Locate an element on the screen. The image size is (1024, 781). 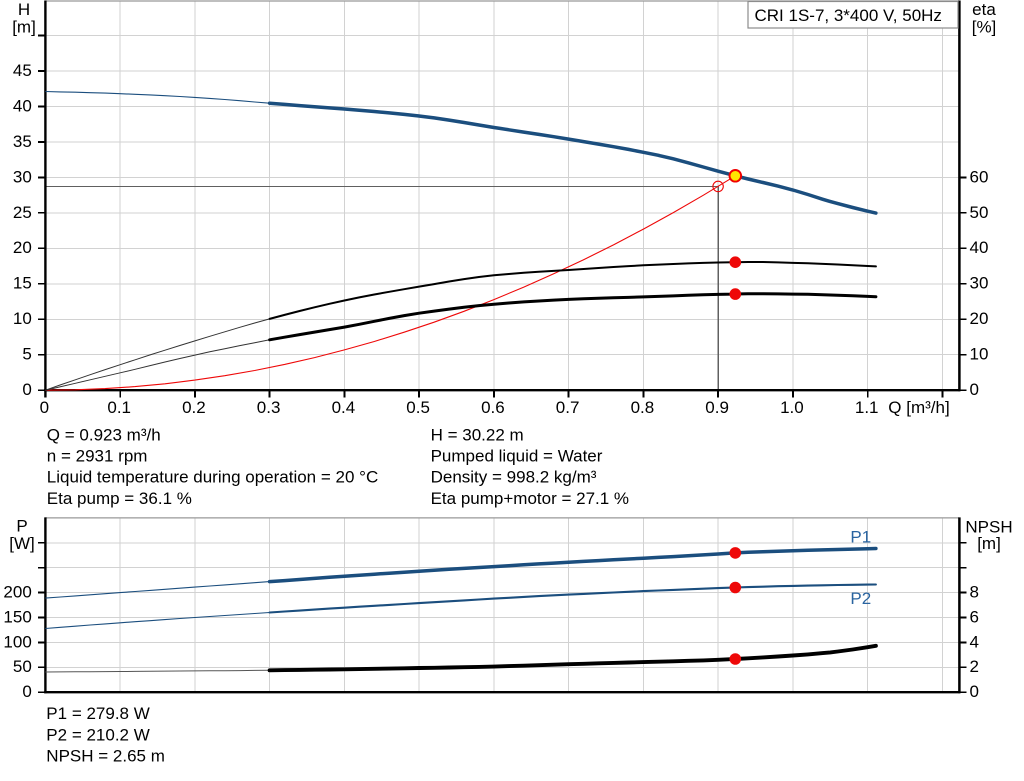
svg-text: 0.6 is located at coordinates (493, 407).